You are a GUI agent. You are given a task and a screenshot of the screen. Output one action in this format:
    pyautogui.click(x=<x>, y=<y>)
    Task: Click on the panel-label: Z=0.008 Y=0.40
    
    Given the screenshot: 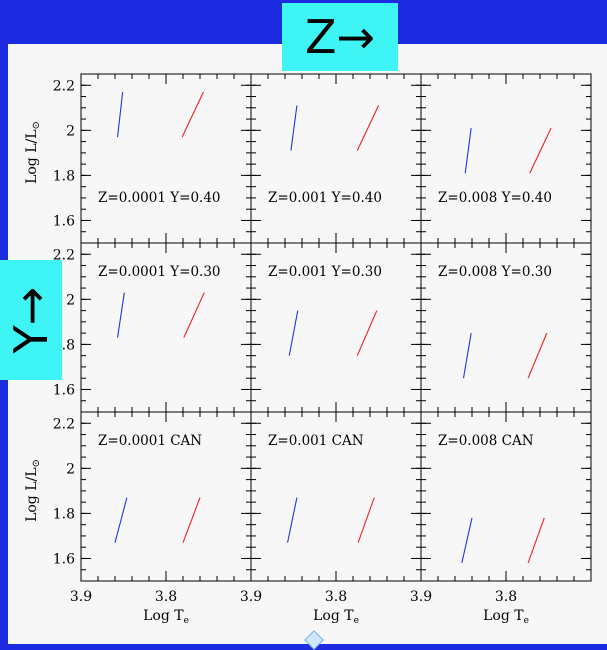 What is the action you would take?
    pyautogui.click(x=495, y=198)
    